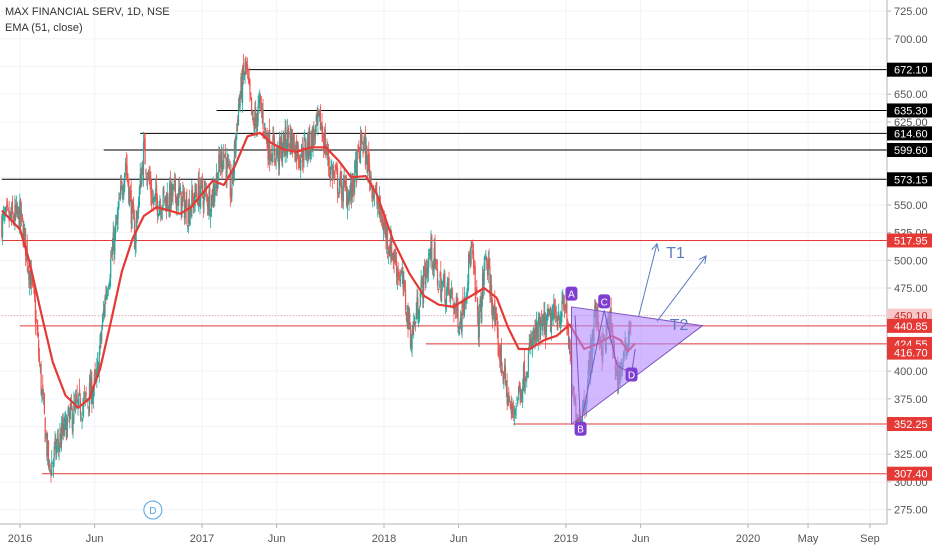 This screenshot has height=555, width=932. I want to click on target-label: T1, so click(675, 253).